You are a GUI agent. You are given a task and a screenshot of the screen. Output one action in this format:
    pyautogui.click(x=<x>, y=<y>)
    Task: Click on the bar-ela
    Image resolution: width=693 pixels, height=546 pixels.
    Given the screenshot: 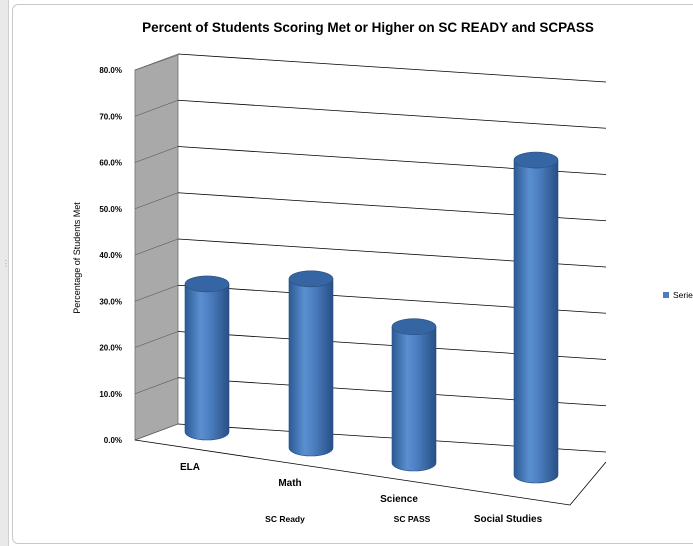 What is the action you would take?
    pyautogui.click(x=207, y=358)
    